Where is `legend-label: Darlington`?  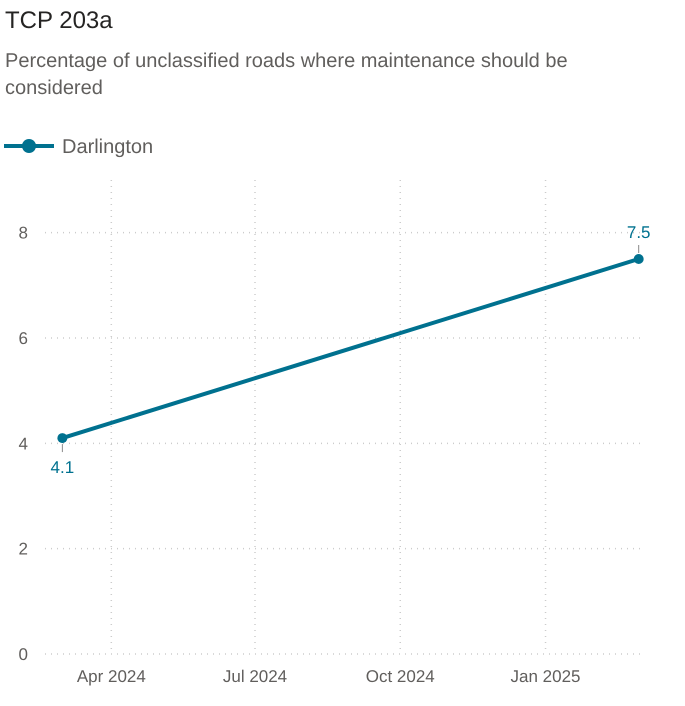 legend-label: Darlington is located at coordinates (108, 147).